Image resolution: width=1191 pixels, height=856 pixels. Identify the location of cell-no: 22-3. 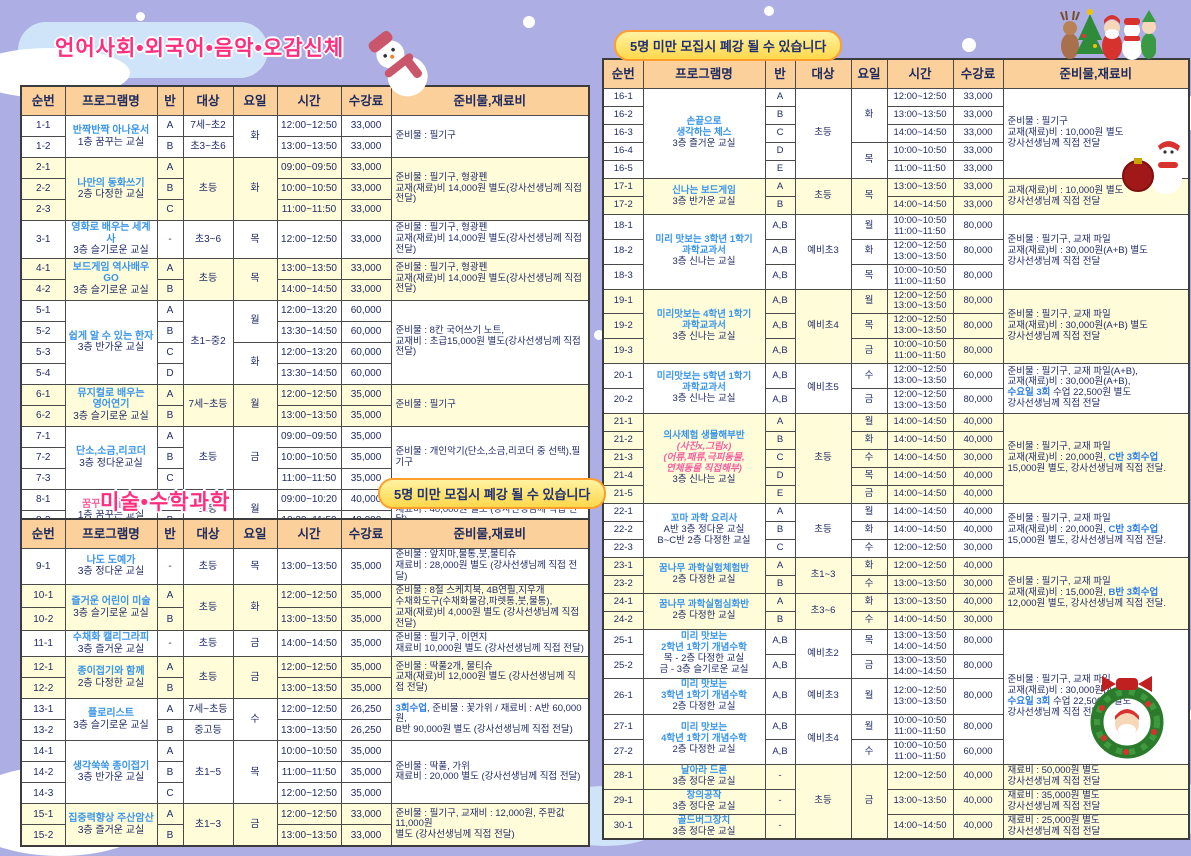
(623, 548).